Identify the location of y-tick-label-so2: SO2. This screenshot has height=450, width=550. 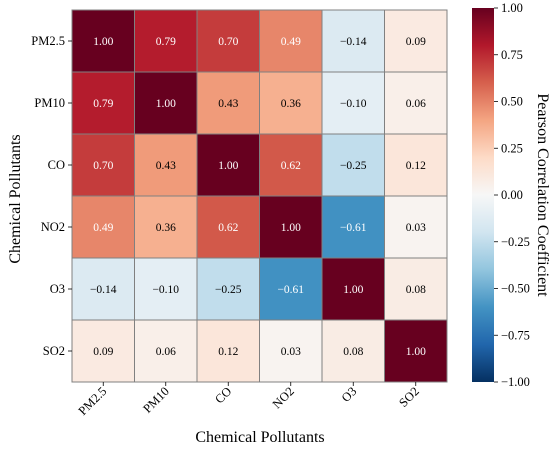
(54, 351).